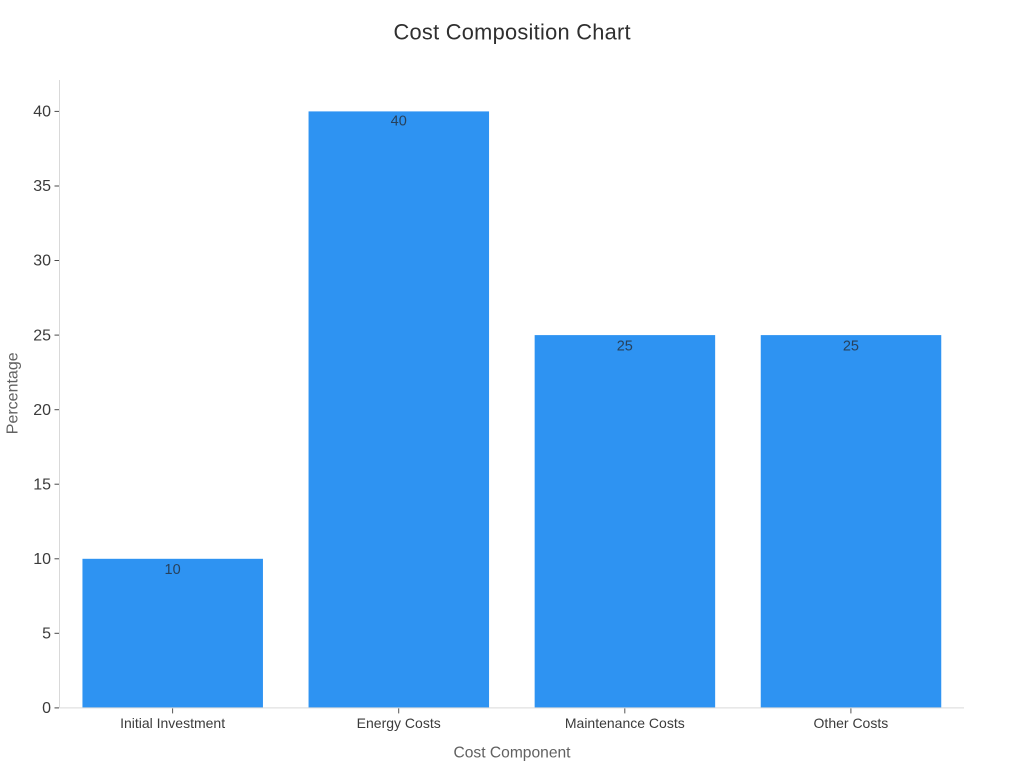  I want to click on svg-text: Other Costs, so click(851, 723).